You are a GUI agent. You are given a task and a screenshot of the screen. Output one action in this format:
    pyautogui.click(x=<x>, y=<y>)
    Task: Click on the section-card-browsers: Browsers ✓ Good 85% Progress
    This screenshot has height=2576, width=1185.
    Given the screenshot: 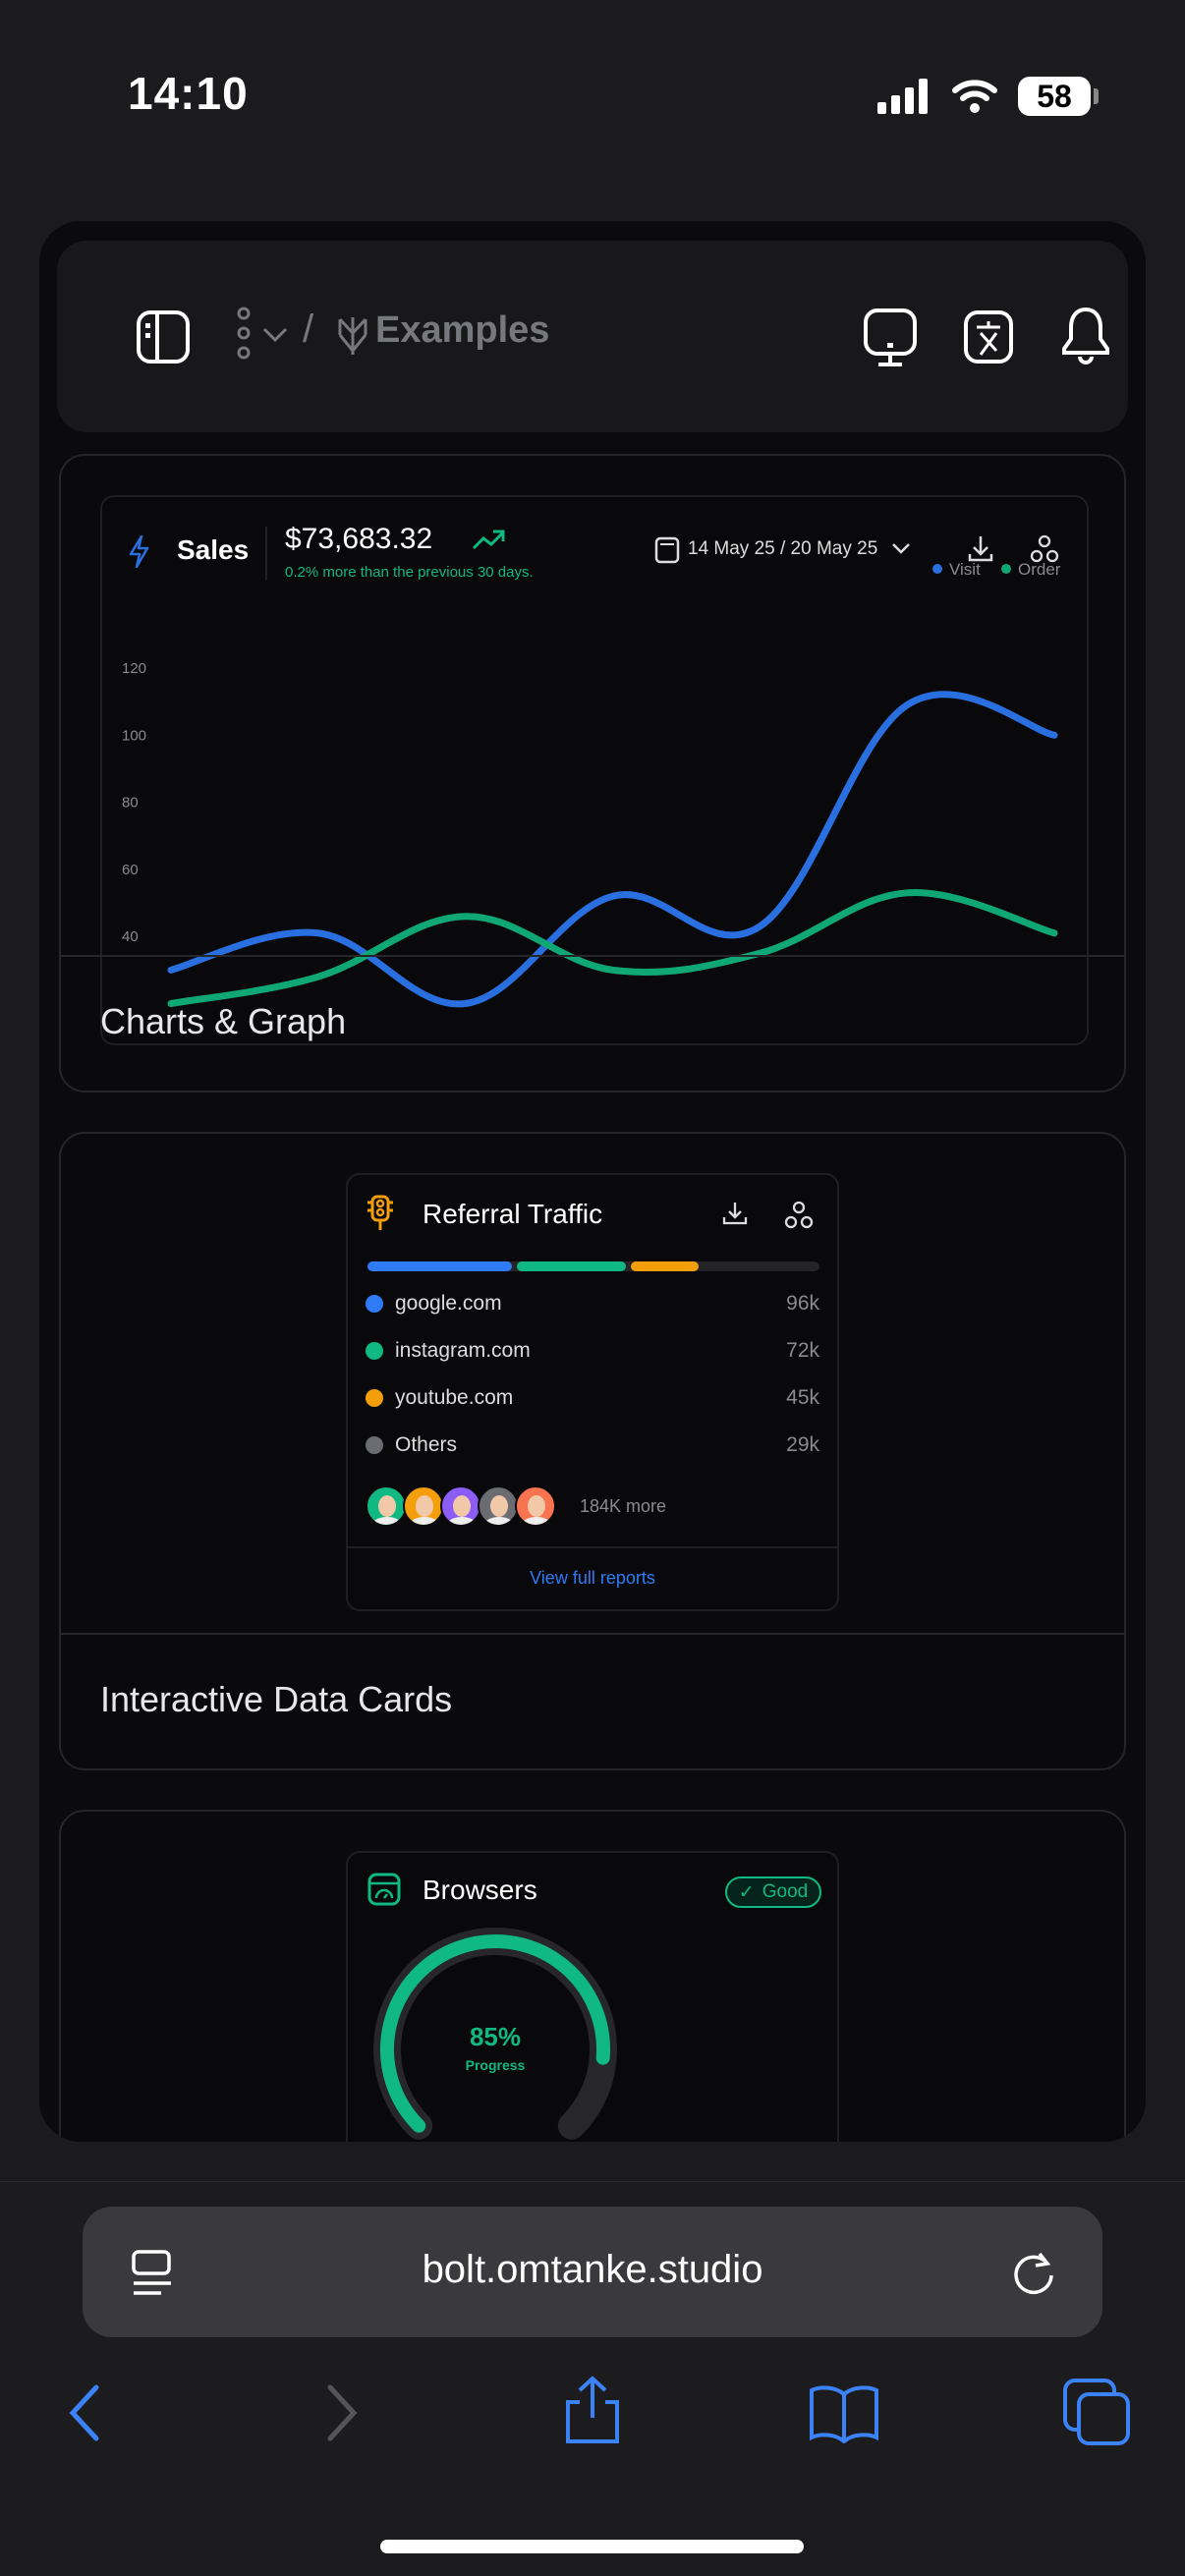 What is the action you would take?
    pyautogui.click(x=592, y=1976)
    